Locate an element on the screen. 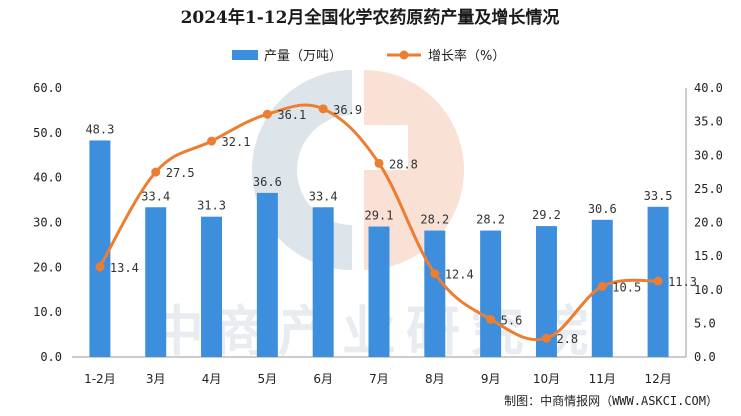 This screenshot has width=741, height=416. legend-line-label: 增长率（%） is located at coordinates (466, 56).